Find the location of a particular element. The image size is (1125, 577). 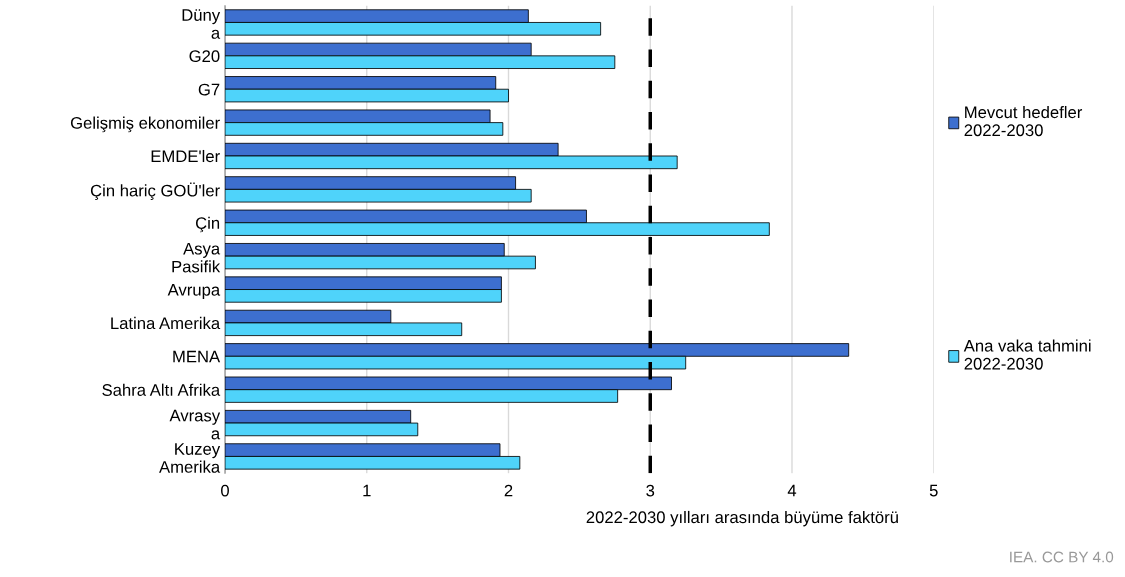

x-tick-label: 4 is located at coordinates (792, 490).